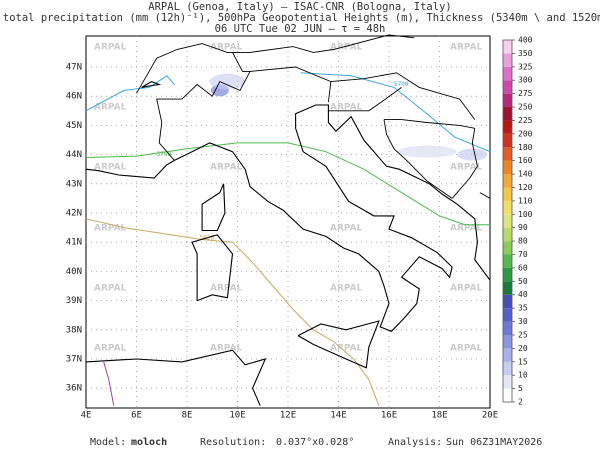  I want to click on colorbar-label: 40, so click(523, 294).